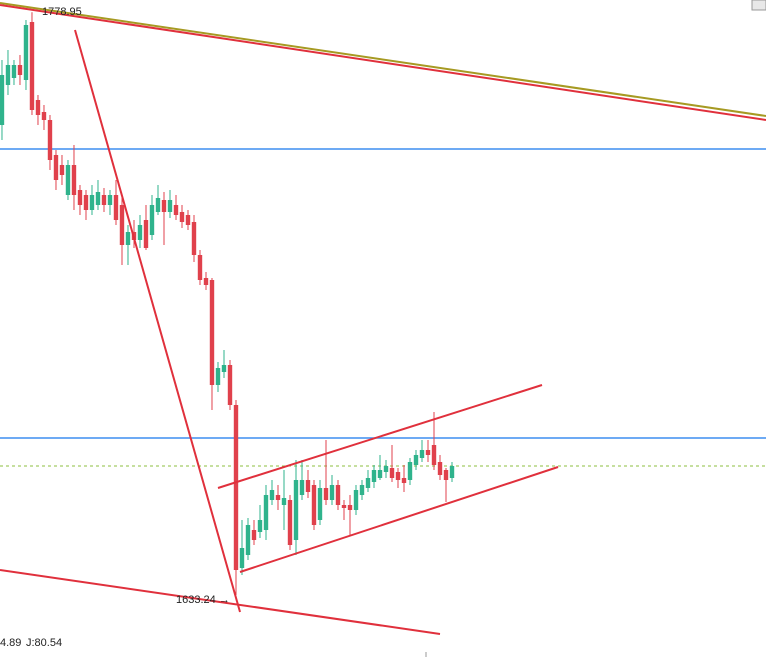  What do you see at coordinates (62, 12) in the screenshot?
I see `high-label: 1778.95` at bounding box center [62, 12].